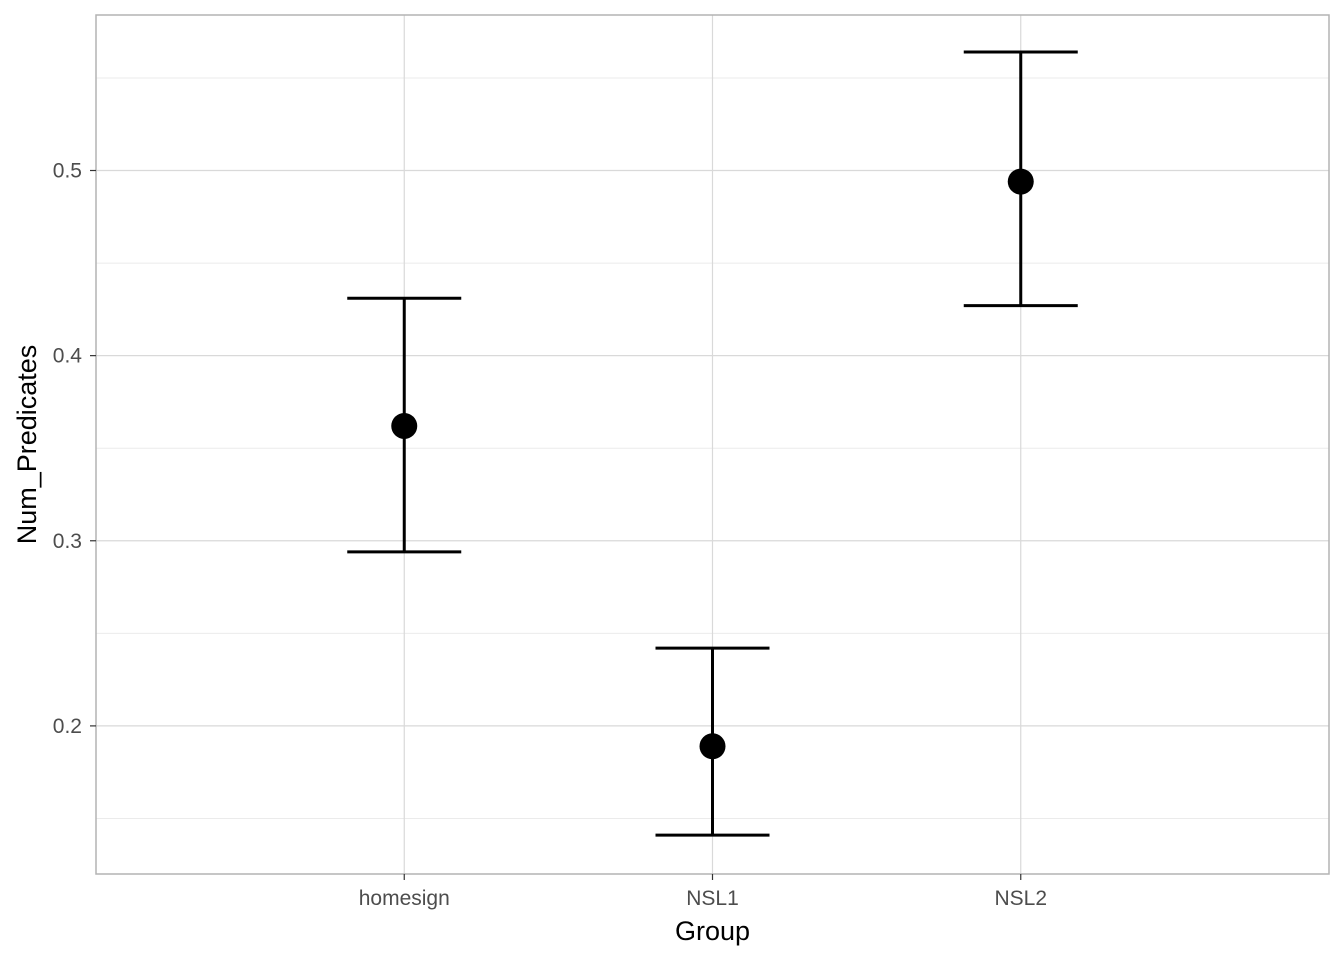 This screenshot has width=1344, height=960. What do you see at coordinates (712, 931) in the screenshot?
I see `x-axis-title: Group` at bounding box center [712, 931].